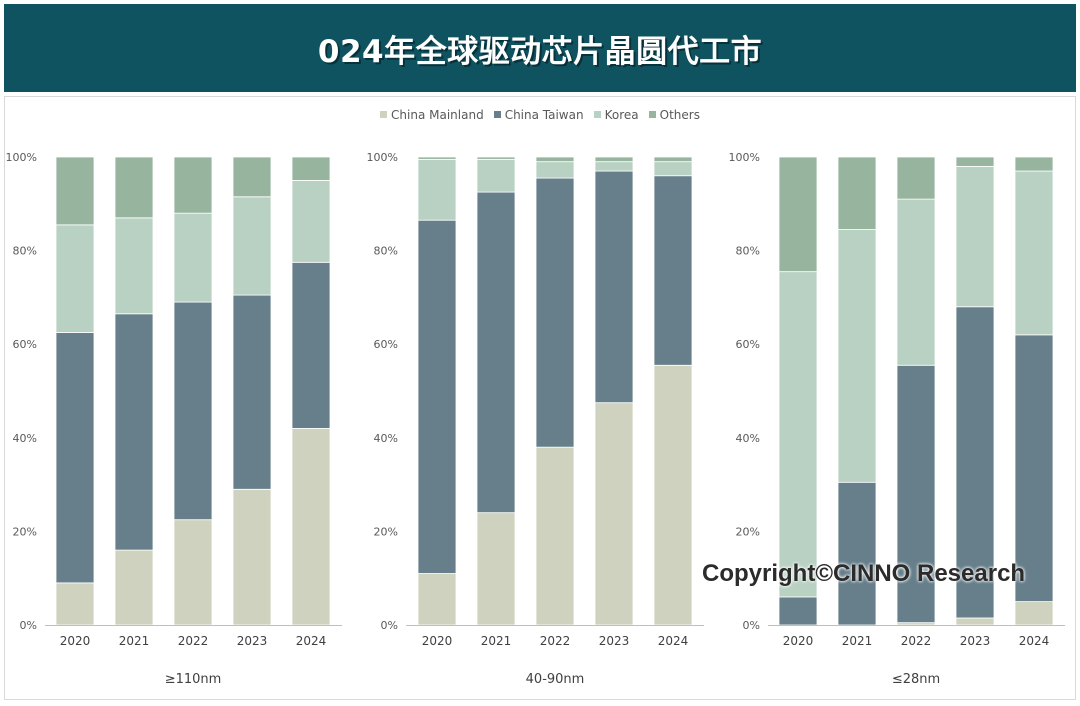  What do you see at coordinates (555, 679) in the screenshot?
I see `panel-label: 40-90nm` at bounding box center [555, 679].